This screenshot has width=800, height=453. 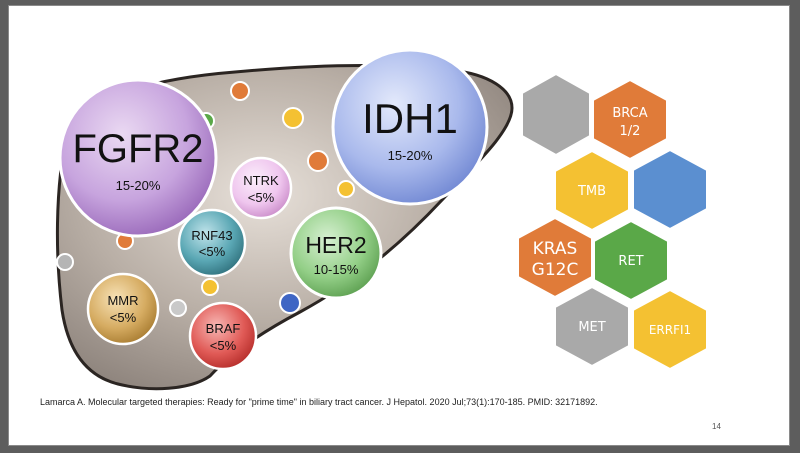 I want to click on braf-bubble, so click(x=223, y=336).